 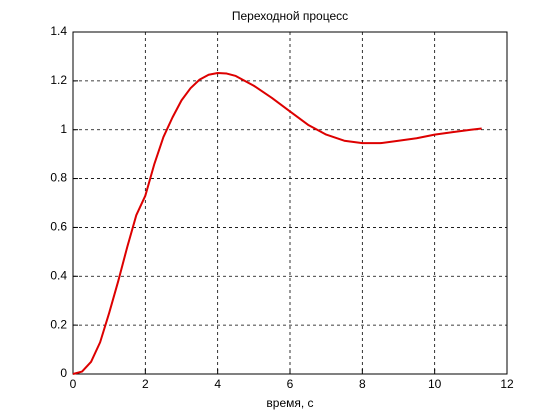 I want to click on y-tick-label: 0.6, so click(x=58, y=227).